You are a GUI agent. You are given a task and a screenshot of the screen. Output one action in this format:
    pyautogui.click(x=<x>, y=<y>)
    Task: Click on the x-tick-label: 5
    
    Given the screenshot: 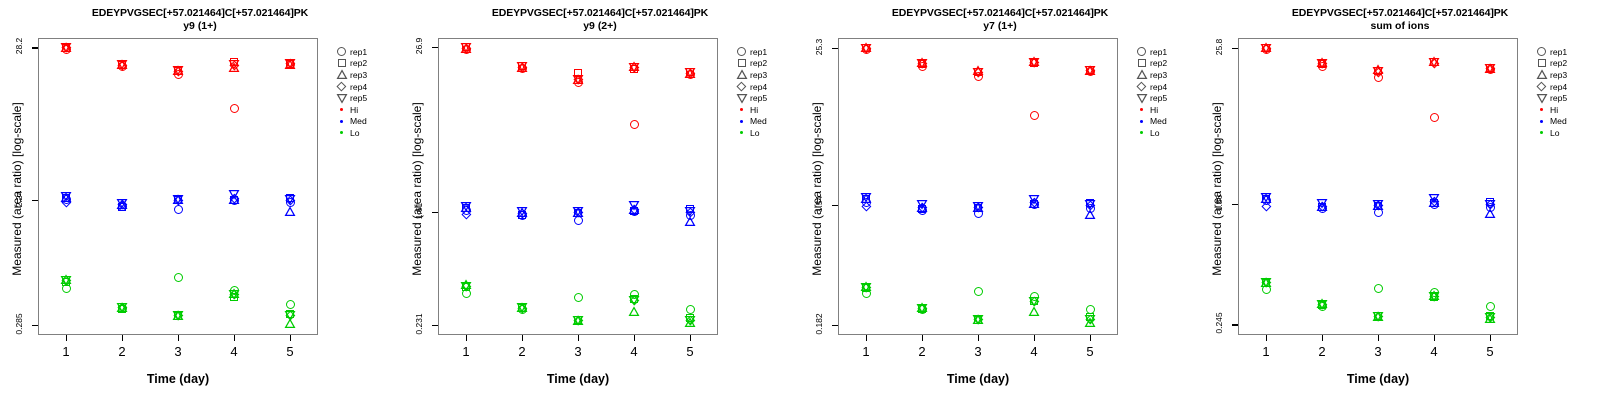 What is the action you would take?
    pyautogui.click(x=1090, y=351)
    